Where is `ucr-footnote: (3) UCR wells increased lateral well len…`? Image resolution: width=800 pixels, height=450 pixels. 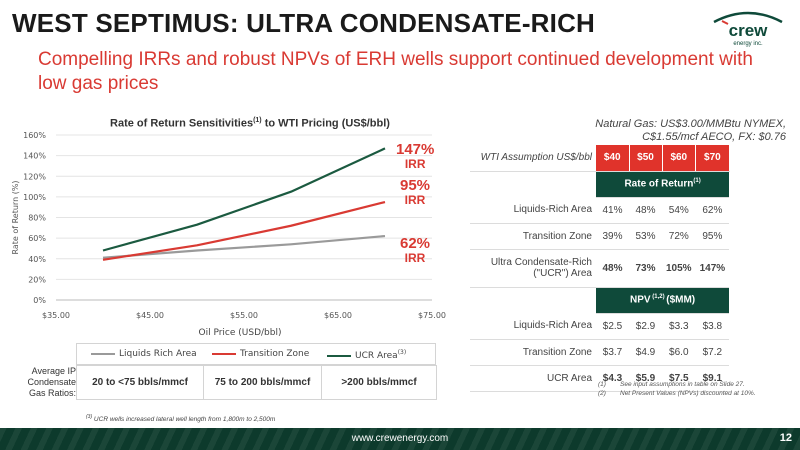 ucr-footnote: (3) UCR wells increased lateral well len… is located at coordinates (180, 418).